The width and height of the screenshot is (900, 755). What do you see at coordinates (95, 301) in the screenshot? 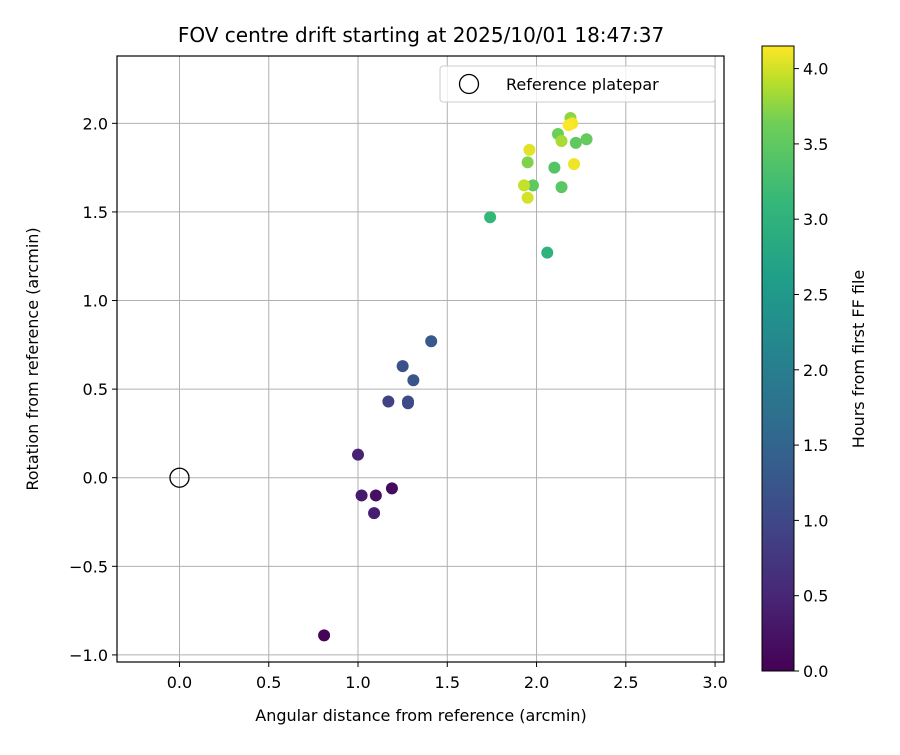
I see `y-tick-label: 1.0` at bounding box center [95, 301].